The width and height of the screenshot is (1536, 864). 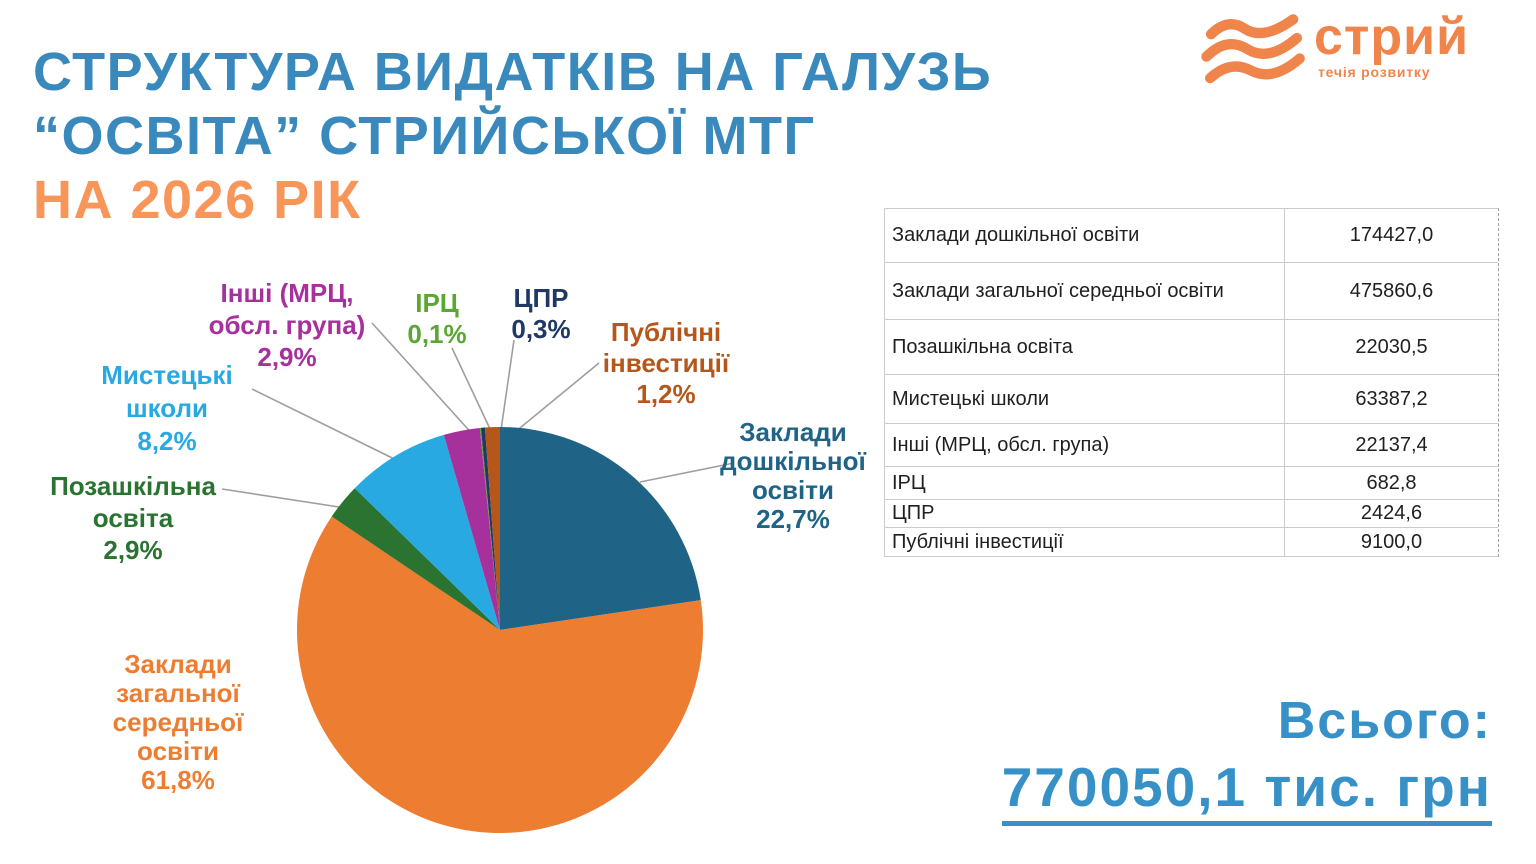 I want to click on table-cell-value: 682,8, so click(x=1391, y=482).